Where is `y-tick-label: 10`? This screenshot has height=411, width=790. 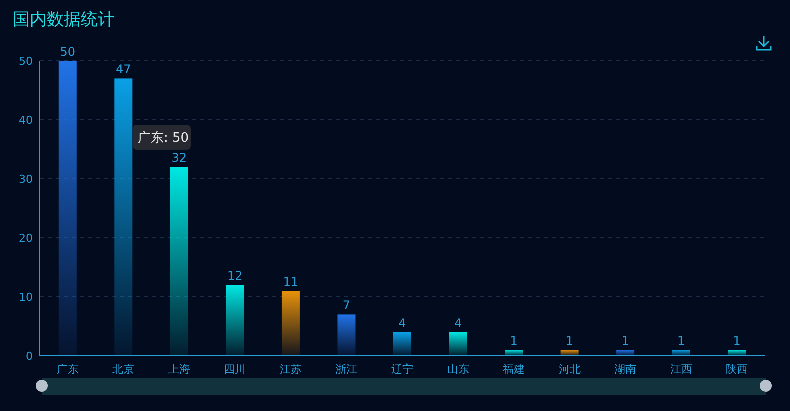 y-tick-label: 10 is located at coordinates (26, 297).